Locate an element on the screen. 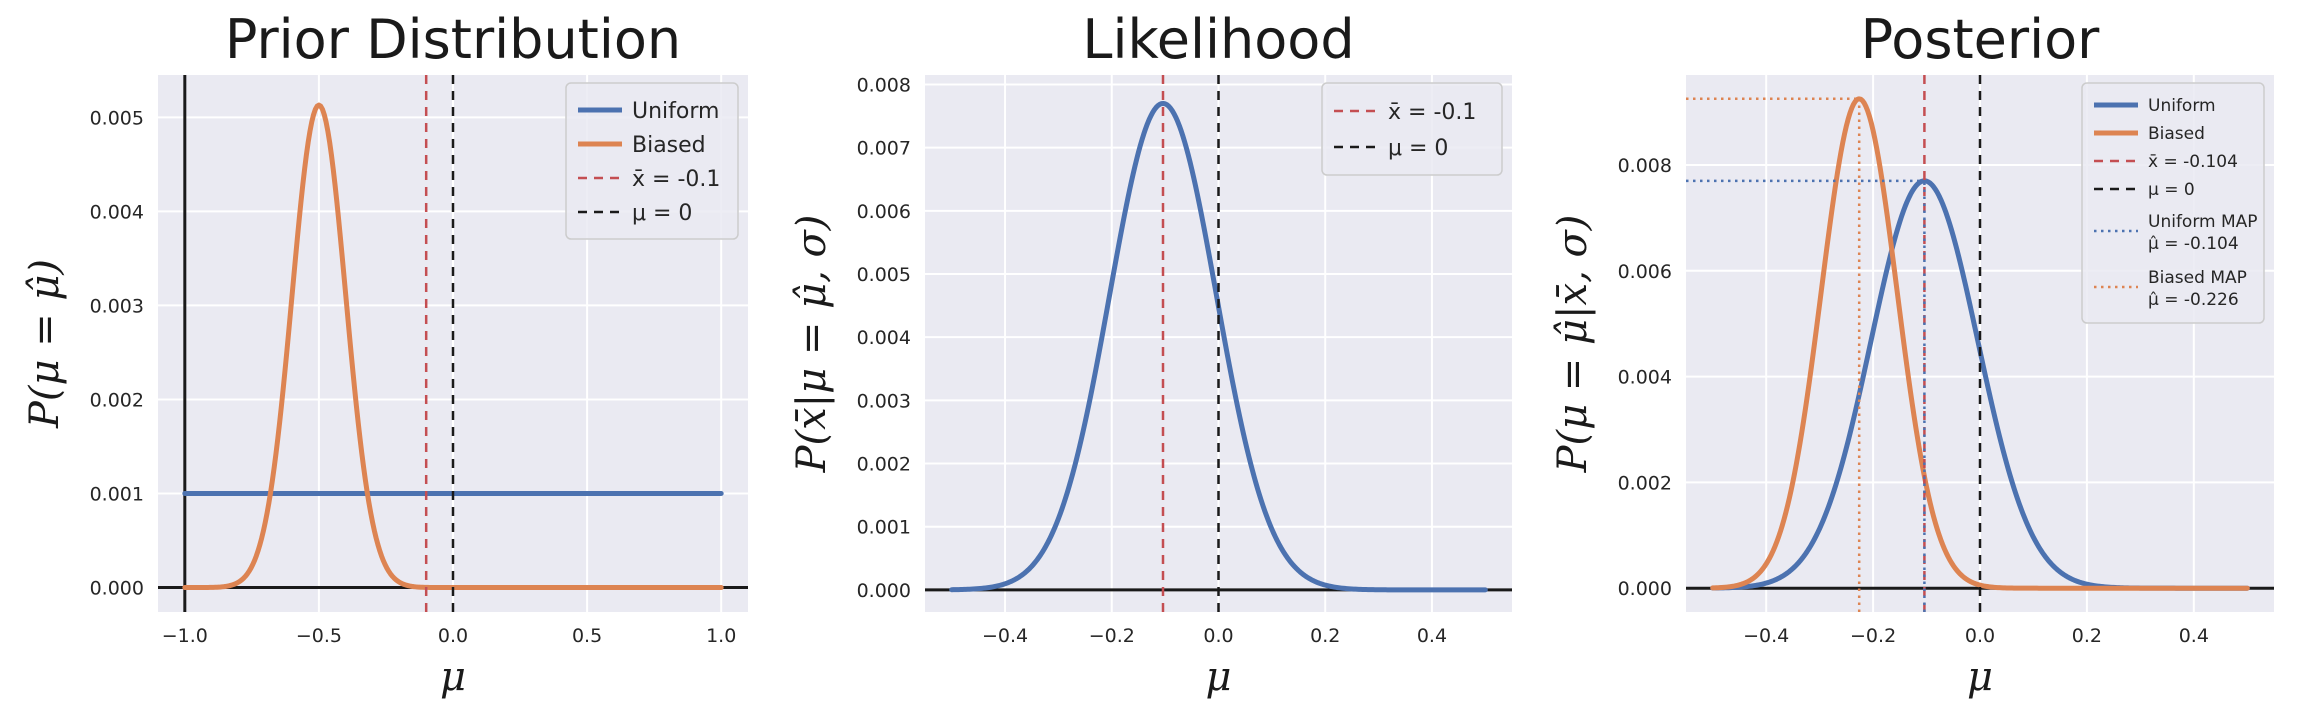 The image size is (2304, 720). y-axis-label: P(μ = μ̂|x̄, σ) is located at coordinates (1573, 344).